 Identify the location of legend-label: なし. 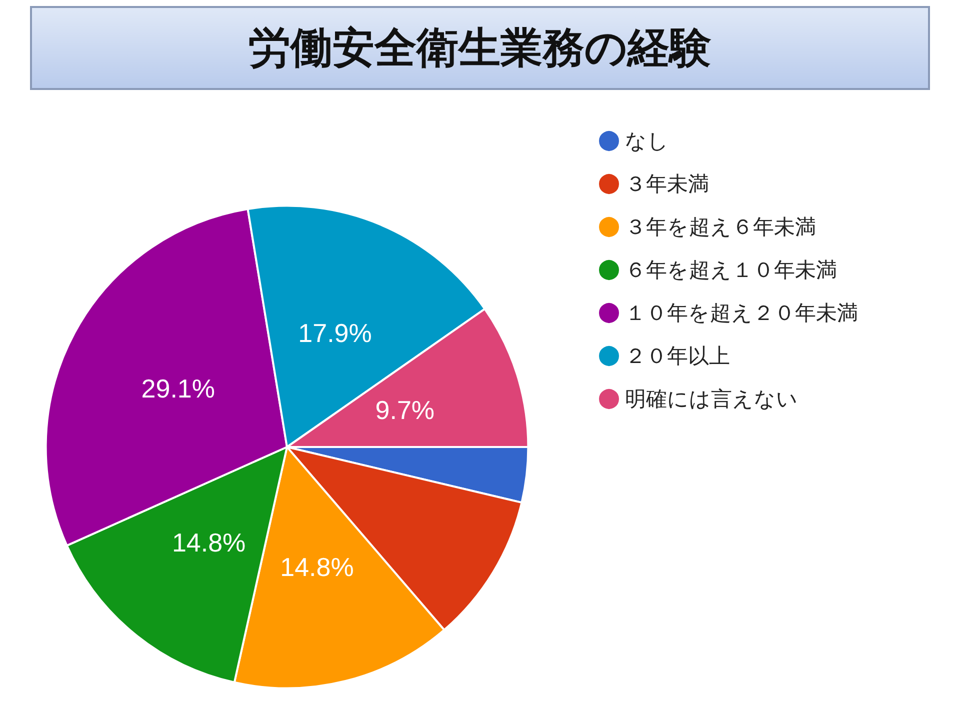
(647, 141).